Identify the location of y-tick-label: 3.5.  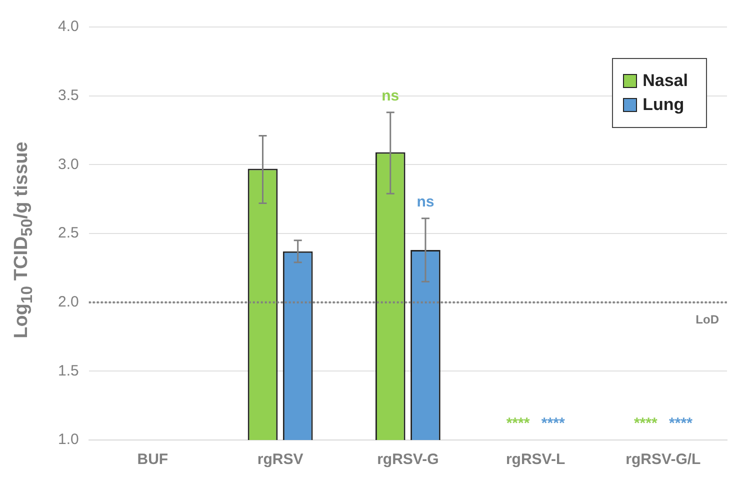
(68, 95).